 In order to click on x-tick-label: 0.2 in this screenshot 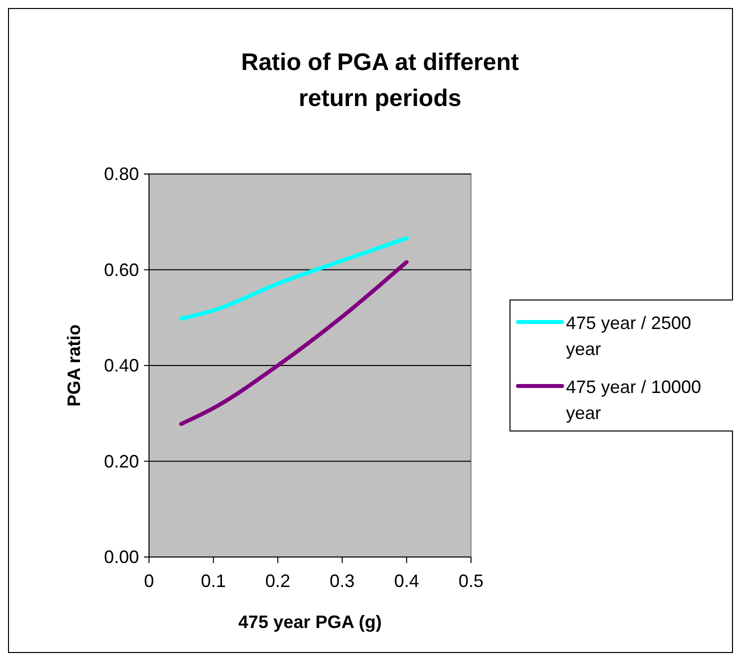, I will do `click(277, 581)`.